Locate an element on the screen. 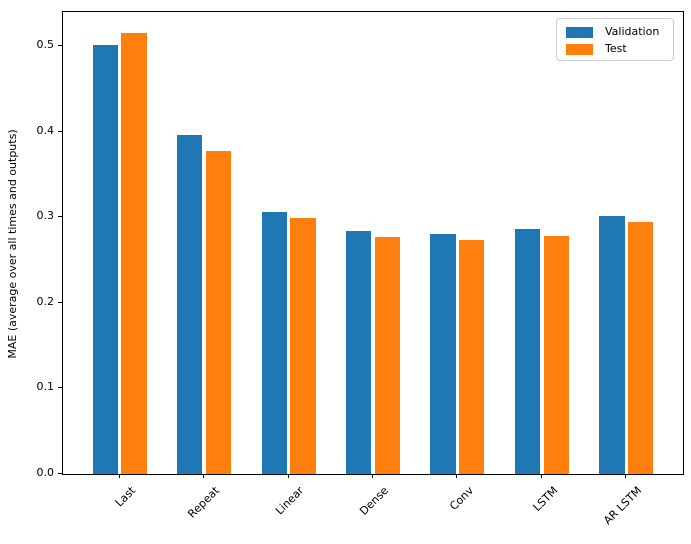 The image size is (691, 544). legend-item-test: Test is located at coordinates (619, 49).